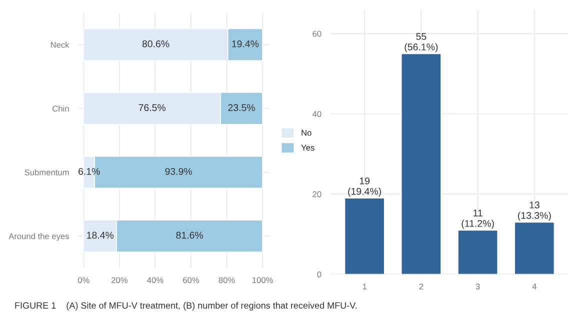 Image resolution: width=580 pixels, height=319 pixels. I want to click on data-label: 23.5%, so click(241, 108).